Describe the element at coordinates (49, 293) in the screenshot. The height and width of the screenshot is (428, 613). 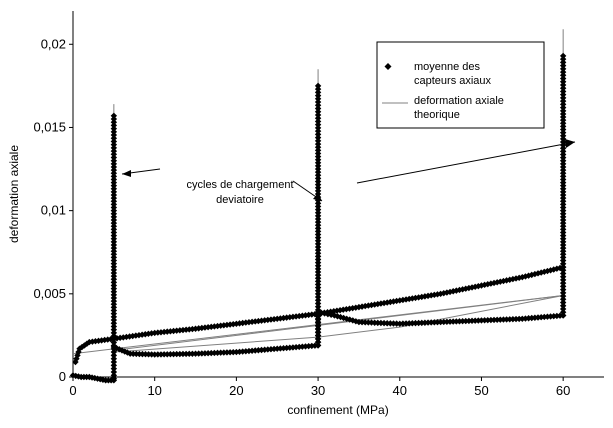
I see `y-tick-label: 0,005` at that location.